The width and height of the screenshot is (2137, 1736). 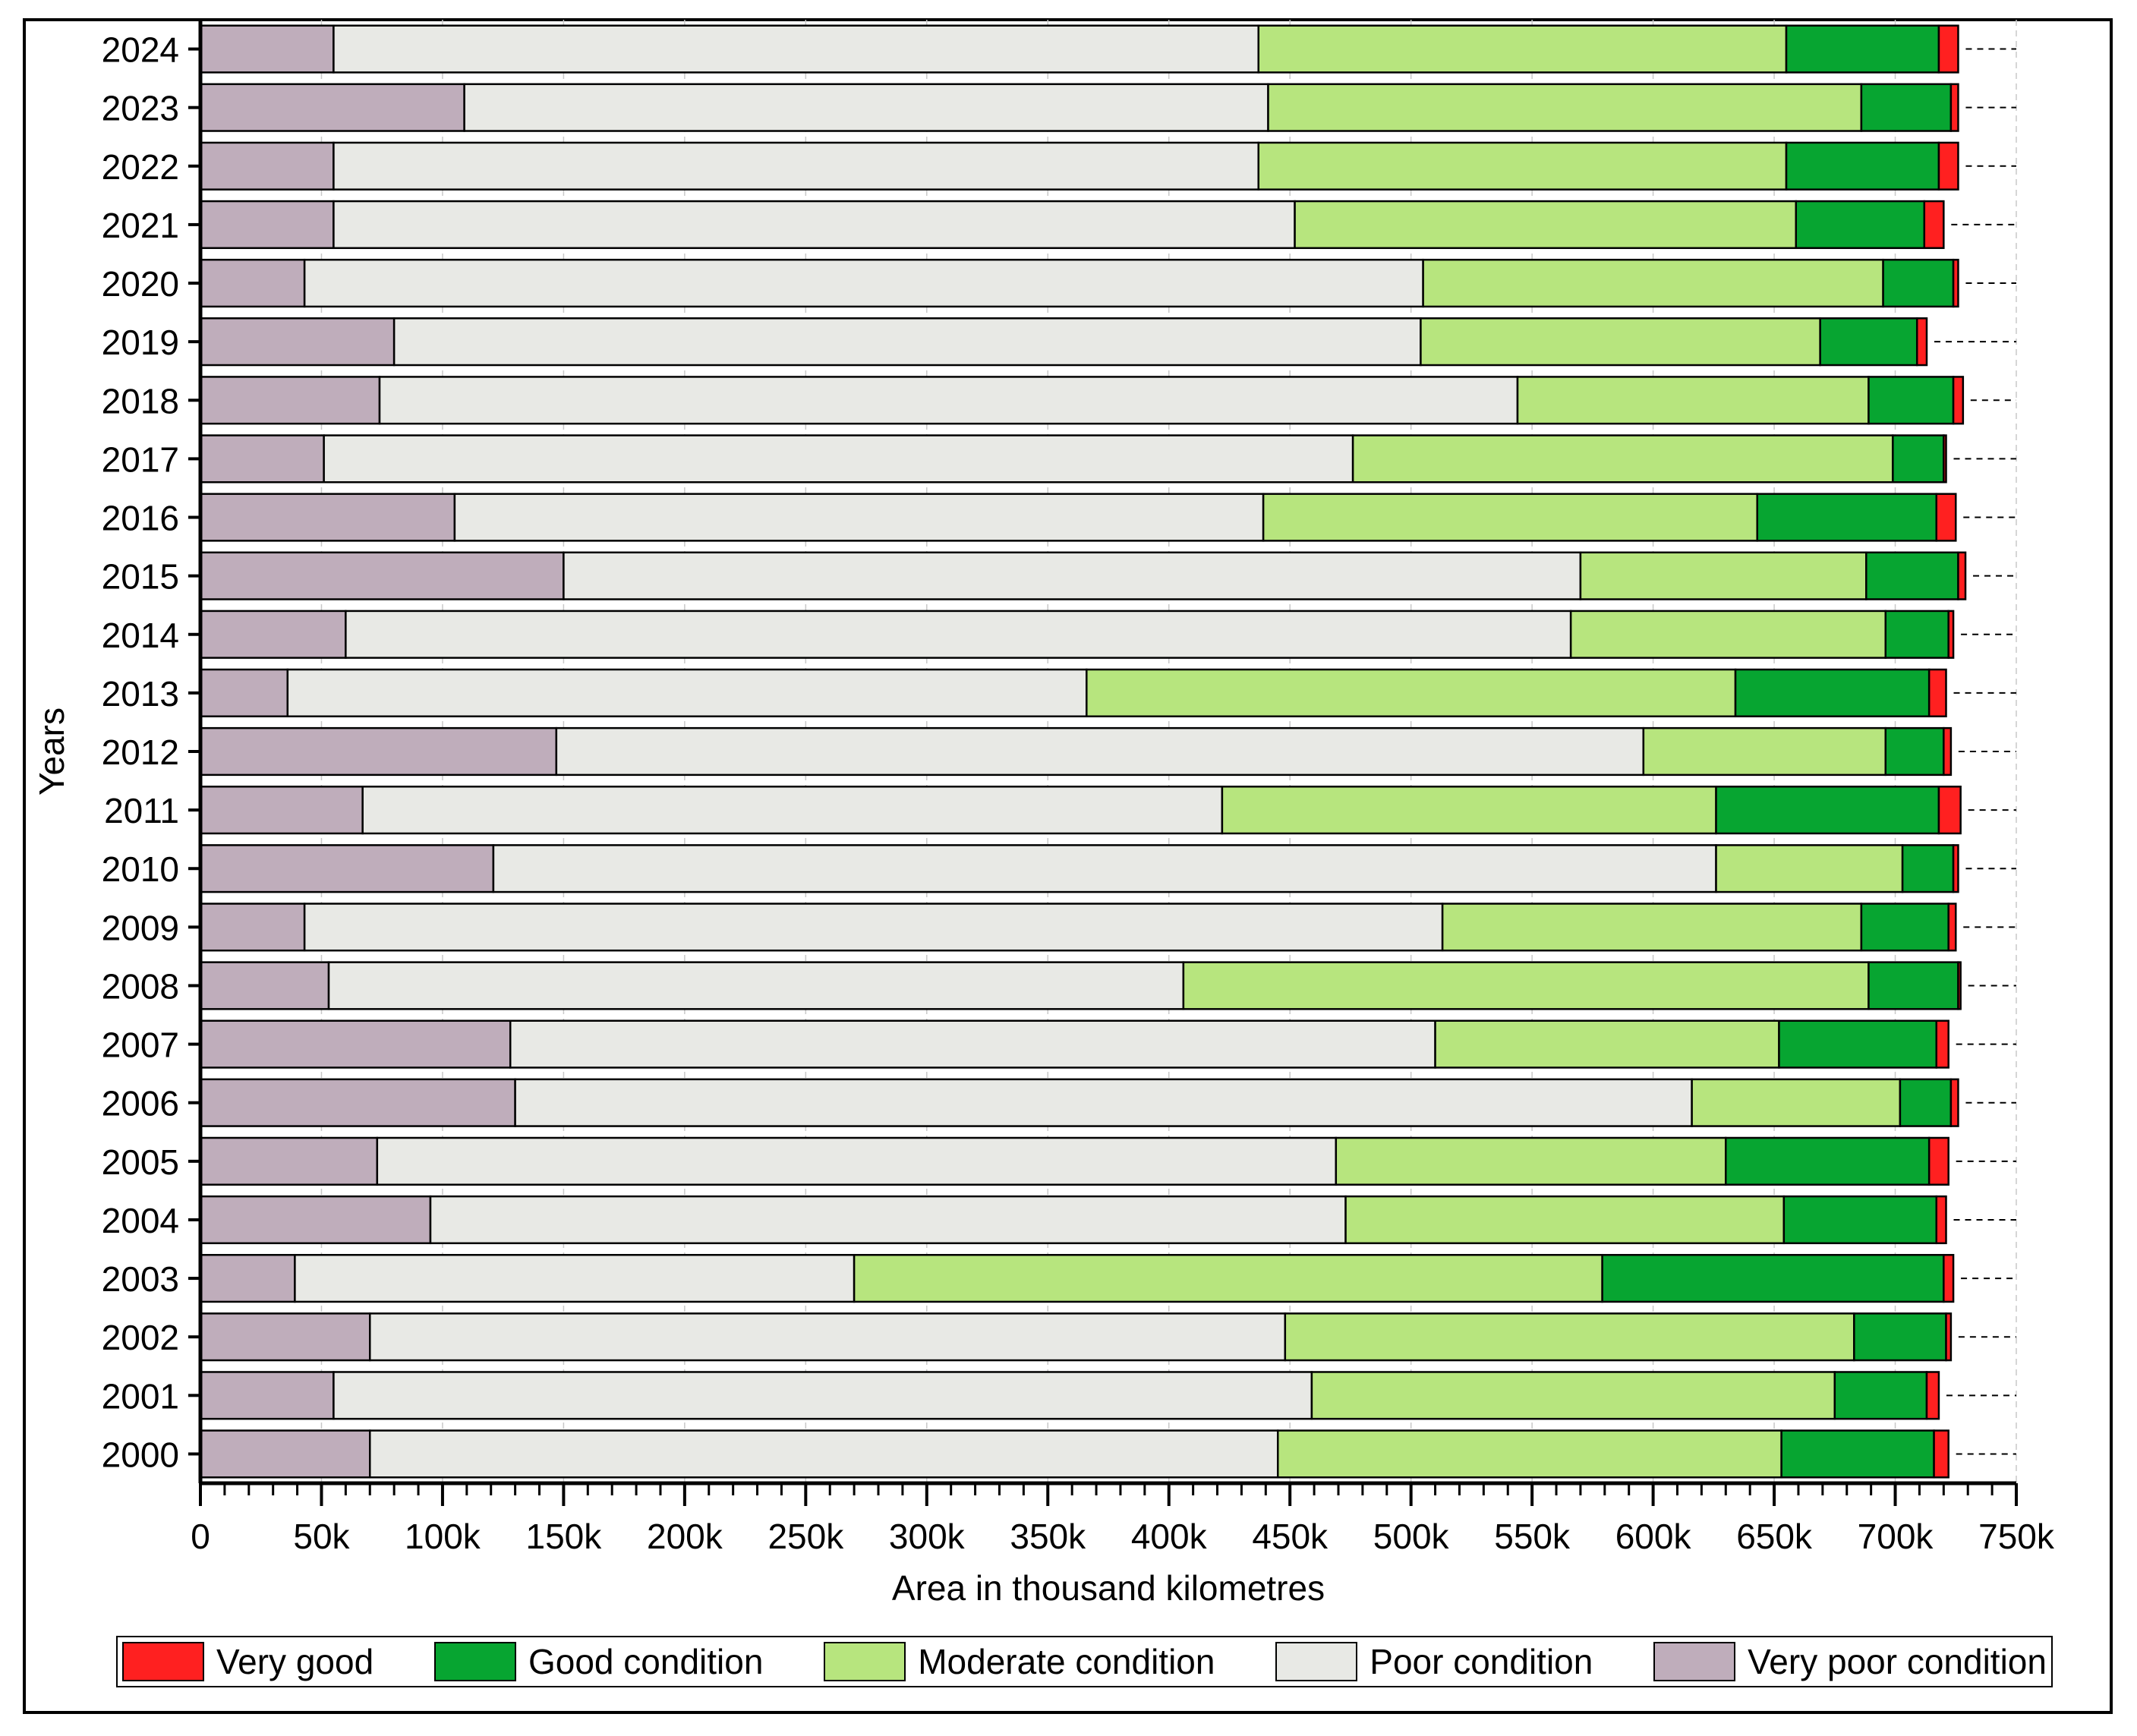 I want to click on bar-very-good-2005, so click(x=1938, y=1161).